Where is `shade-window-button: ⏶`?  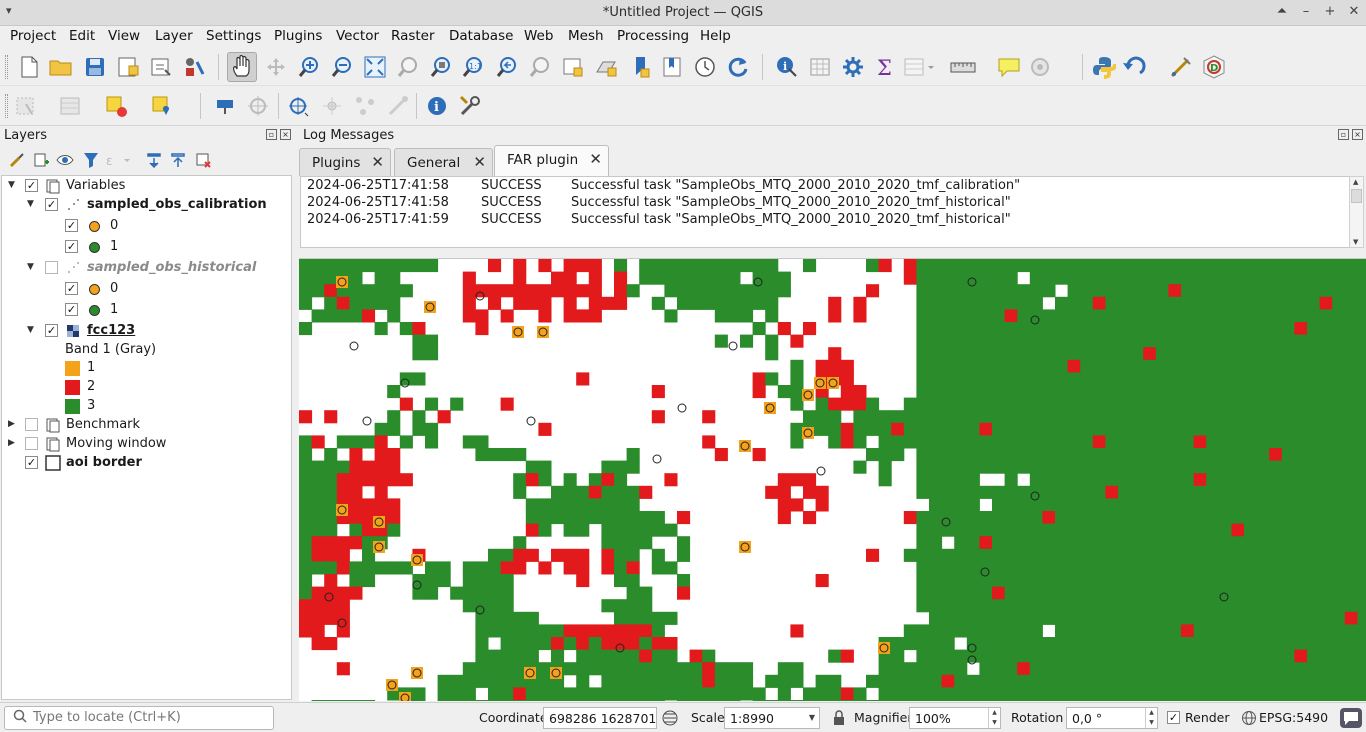
shade-window-button: ⏶ is located at coordinates (1282, 11).